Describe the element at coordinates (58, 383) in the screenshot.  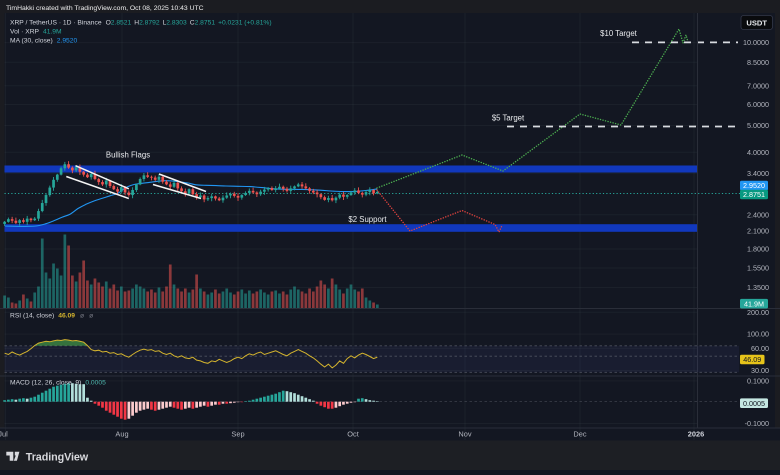
I see `svg-text:MACD (12, 26, close, 9)0.0005: MACD (12, 26, close, 9) 0.0005` at that location.